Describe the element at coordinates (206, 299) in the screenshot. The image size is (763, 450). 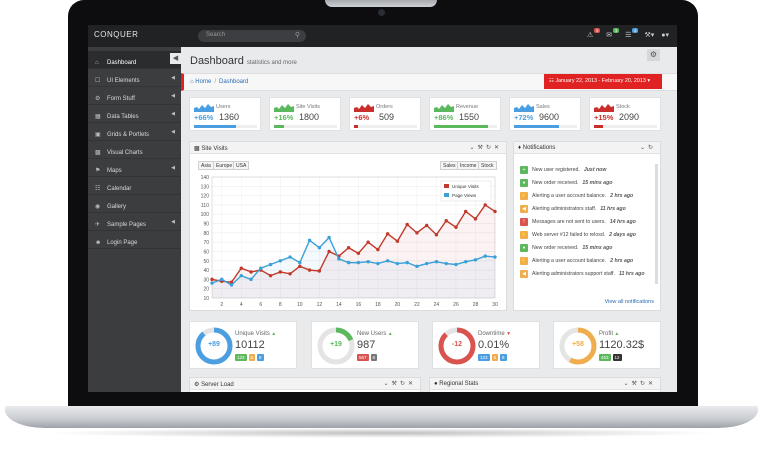
I see `y-tick-label: 10` at that location.